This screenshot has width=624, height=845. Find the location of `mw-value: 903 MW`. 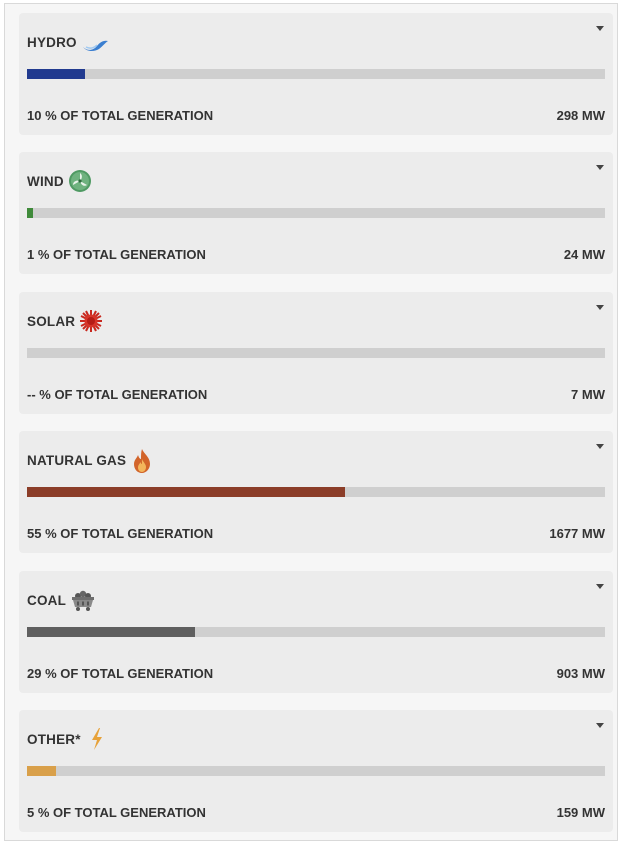

mw-value: 903 MW is located at coordinates (580, 673).